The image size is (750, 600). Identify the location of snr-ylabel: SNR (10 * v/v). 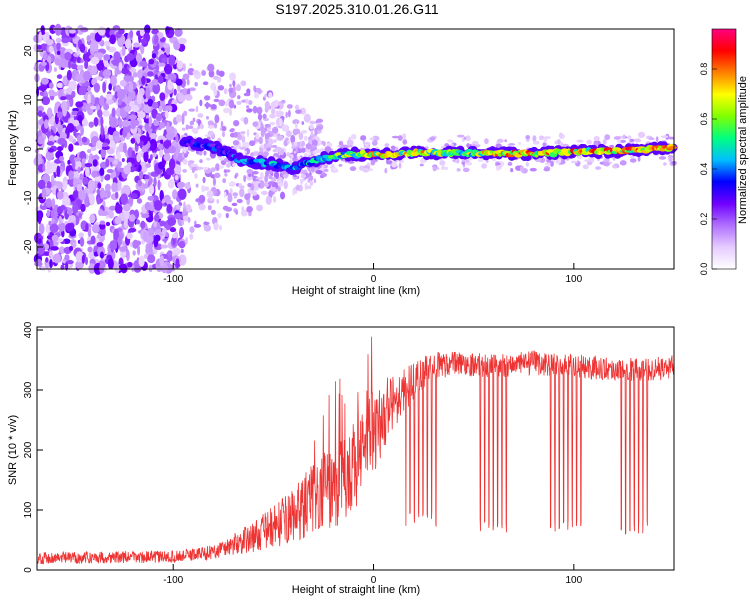
(13, 450).